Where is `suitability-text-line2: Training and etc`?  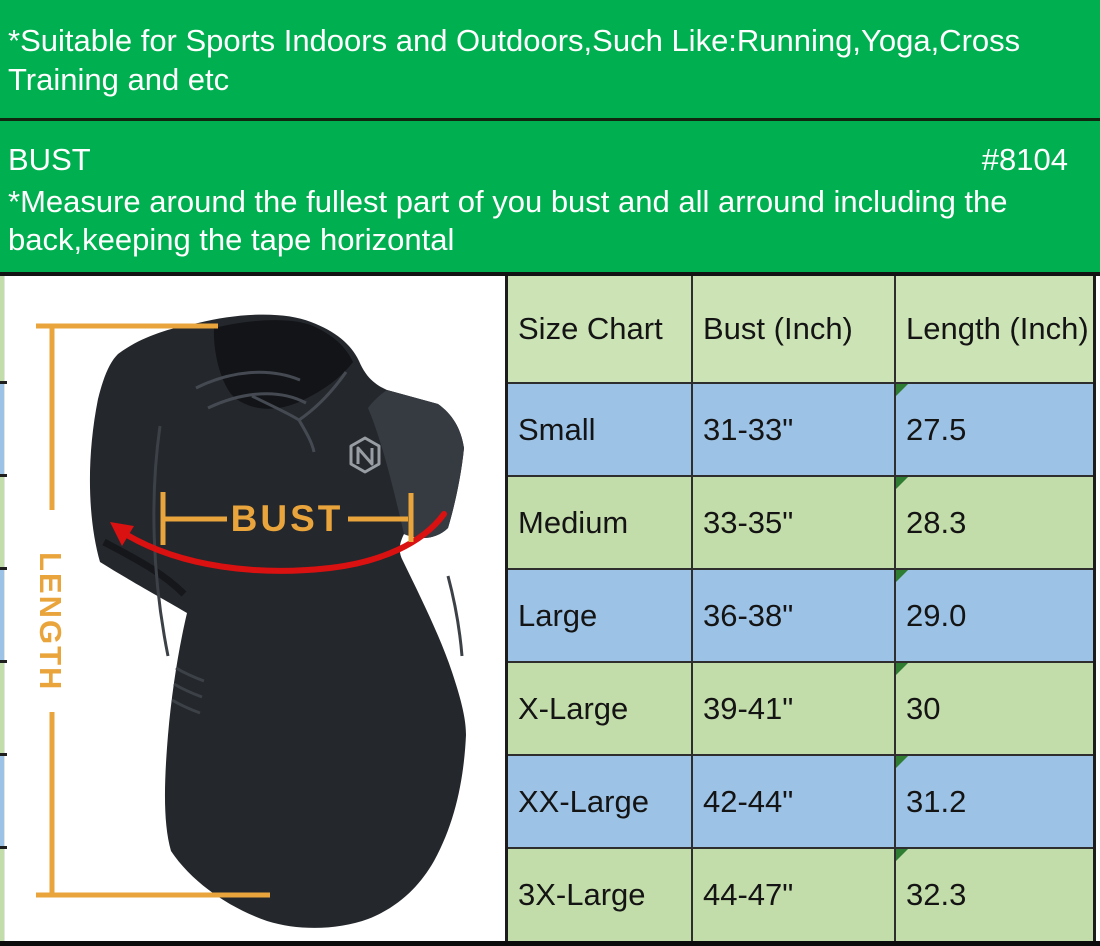
suitability-text-line2: Training and etc is located at coordinates (119, 79).